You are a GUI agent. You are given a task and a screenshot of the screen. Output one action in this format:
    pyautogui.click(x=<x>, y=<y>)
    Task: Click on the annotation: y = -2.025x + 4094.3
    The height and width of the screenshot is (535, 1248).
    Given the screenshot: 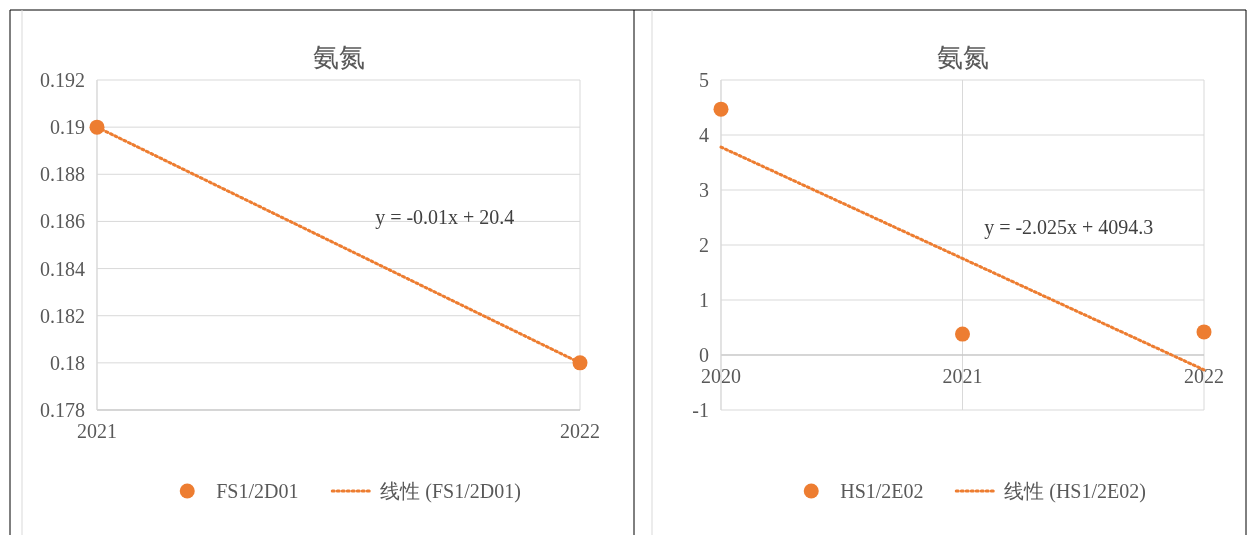 What is the action you would take?
    pyautogui.click(x=1069, y=228)
    